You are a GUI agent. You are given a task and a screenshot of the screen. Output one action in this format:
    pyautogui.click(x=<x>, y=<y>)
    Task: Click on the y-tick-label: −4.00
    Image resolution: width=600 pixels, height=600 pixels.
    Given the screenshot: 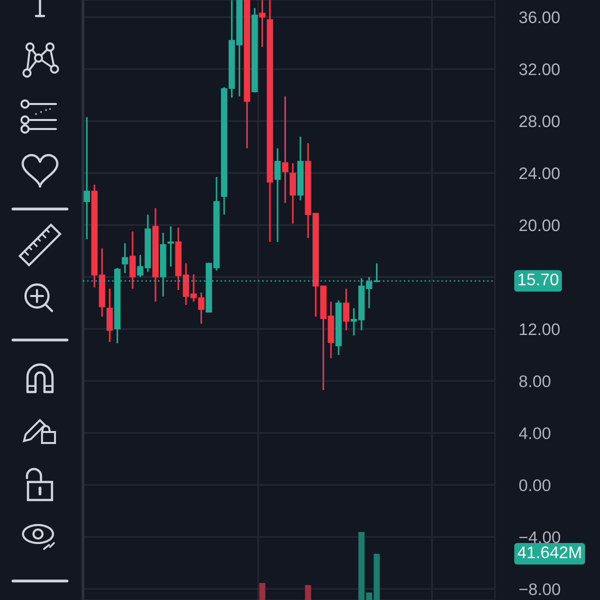 What is the action you would take?
    pyautogui.click(x=539, y=537)
    